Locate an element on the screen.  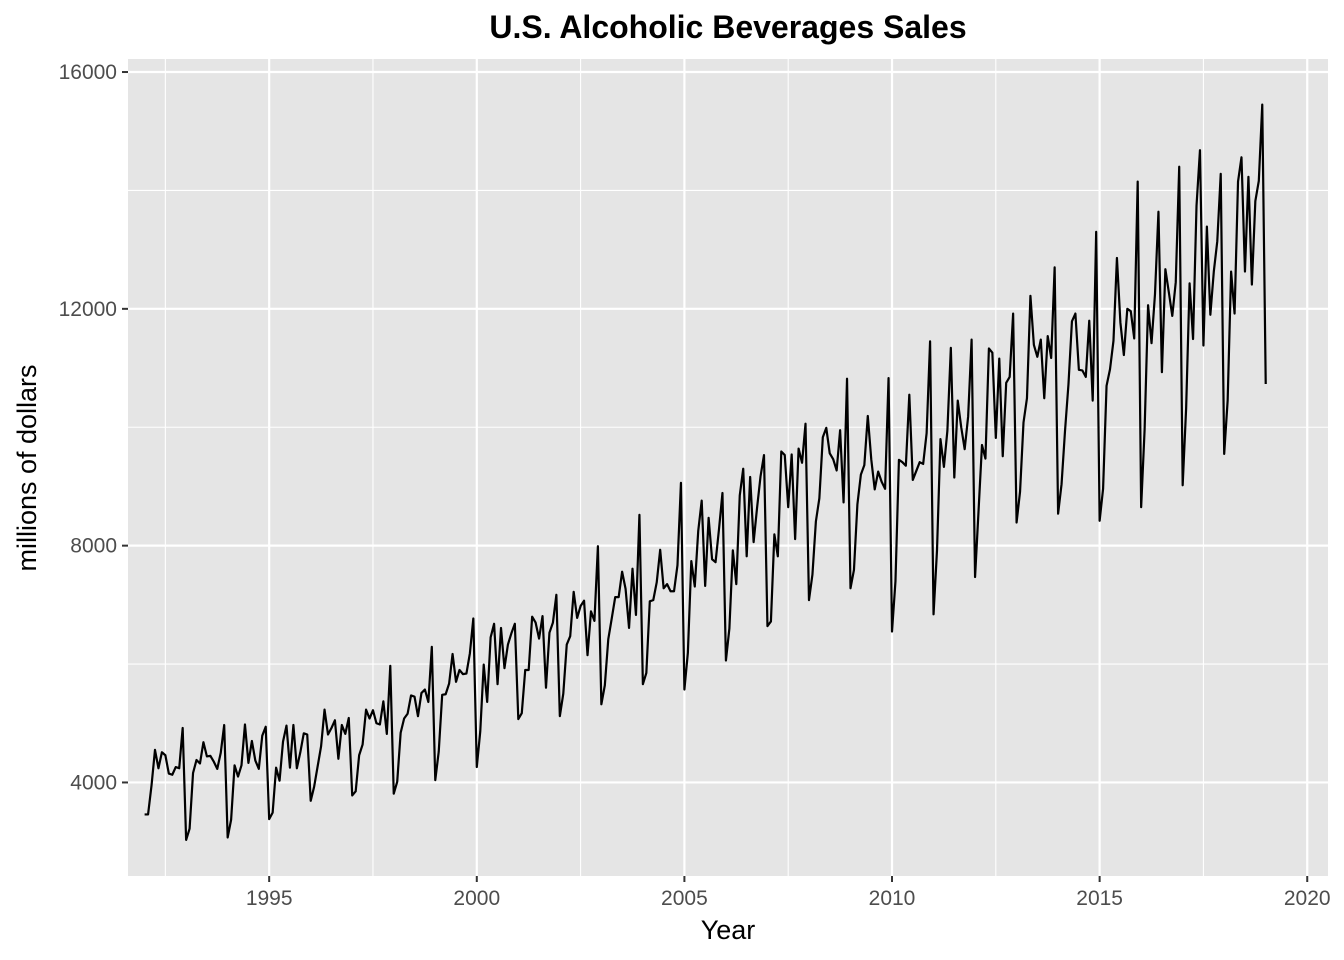
x-axis: 1995 2000 2005 2010 2015 2020 is located at coordinates (788, 893).